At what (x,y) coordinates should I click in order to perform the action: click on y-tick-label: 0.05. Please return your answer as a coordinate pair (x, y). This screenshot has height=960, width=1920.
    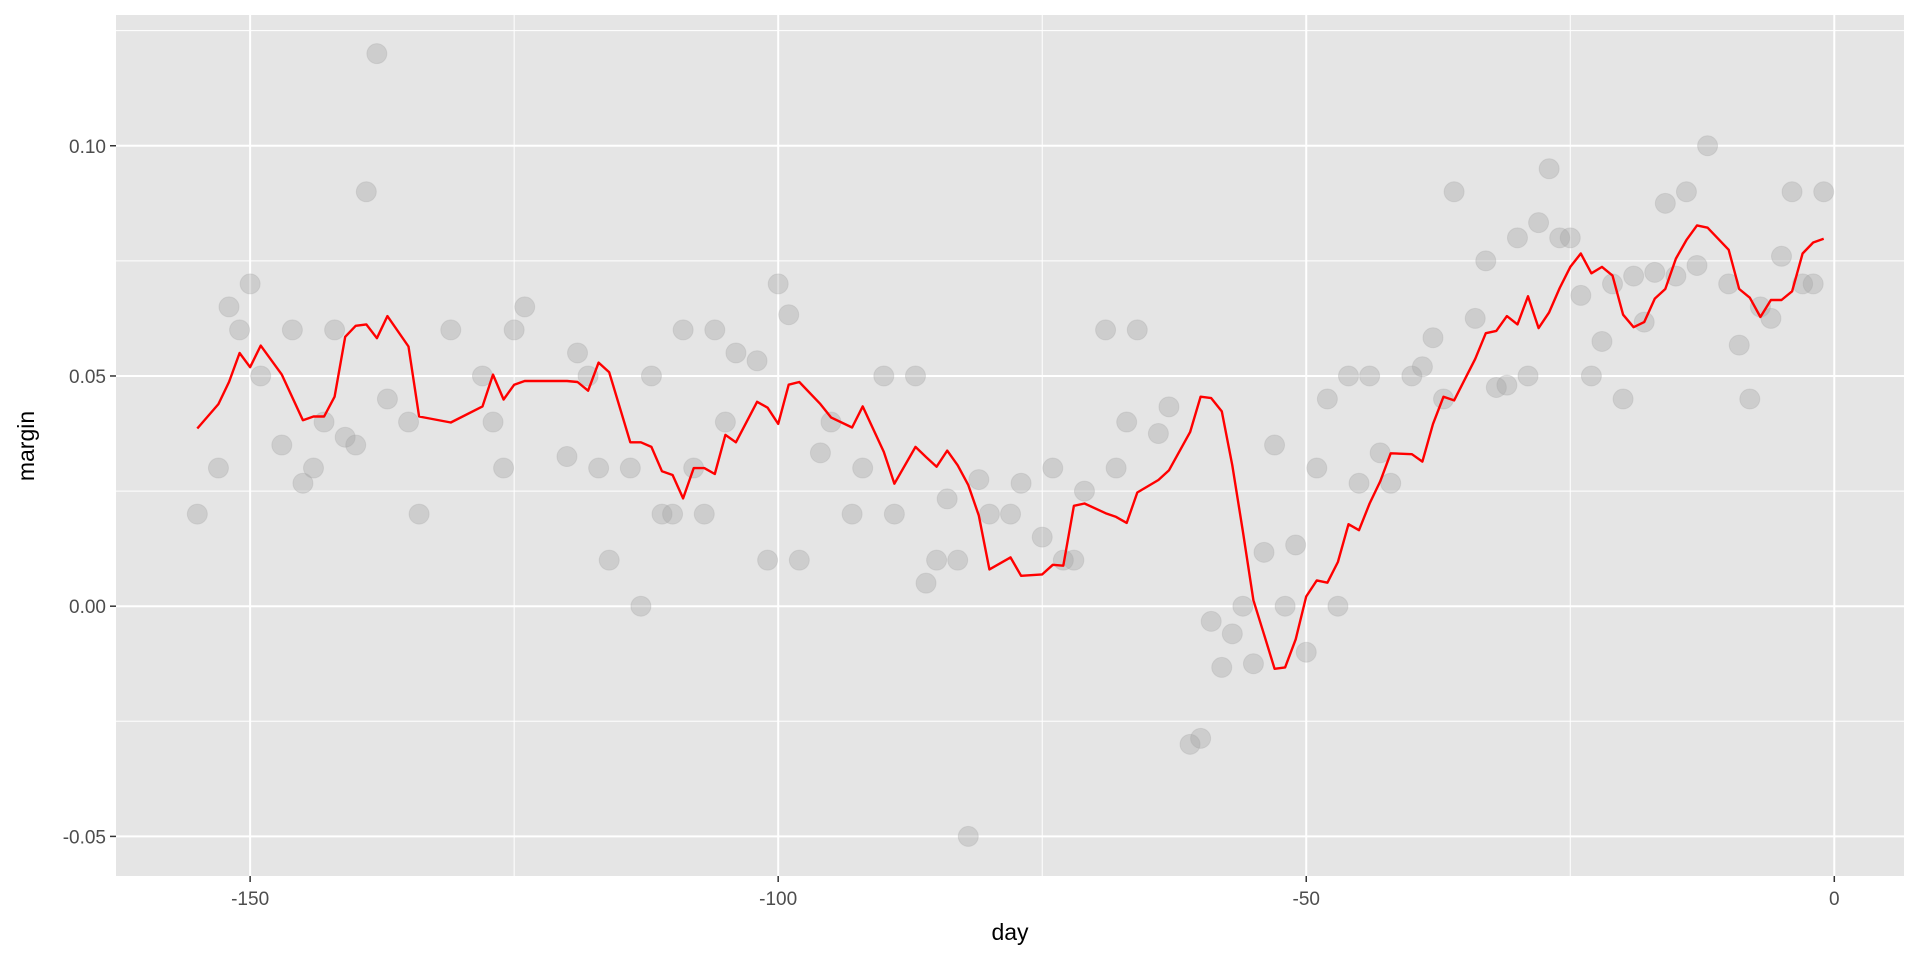
    Looking at the image, I should click on (87, 377).